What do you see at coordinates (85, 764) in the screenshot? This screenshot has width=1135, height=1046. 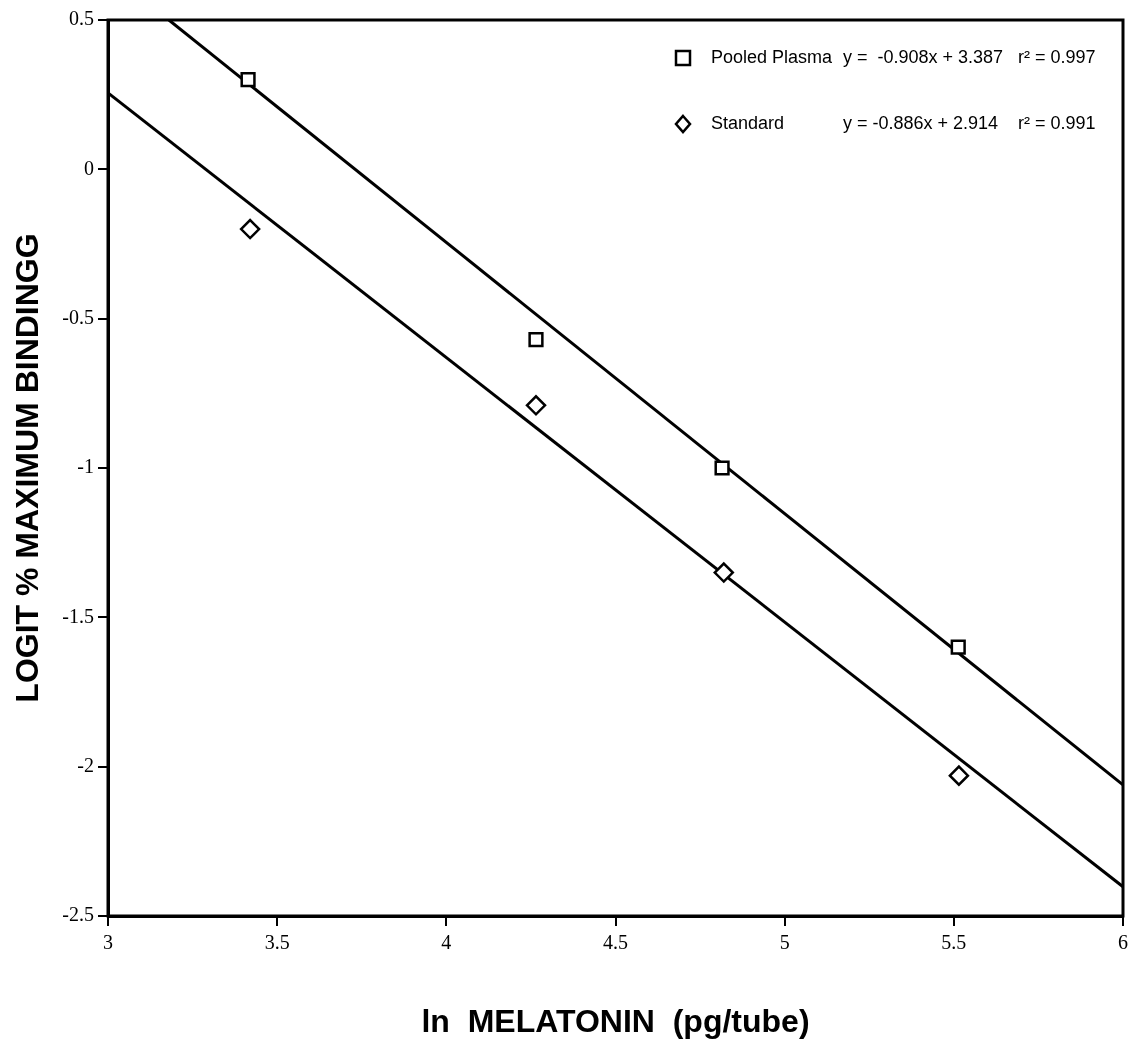 I see `y-tick-label: -2` at bounding box center [85, 764].